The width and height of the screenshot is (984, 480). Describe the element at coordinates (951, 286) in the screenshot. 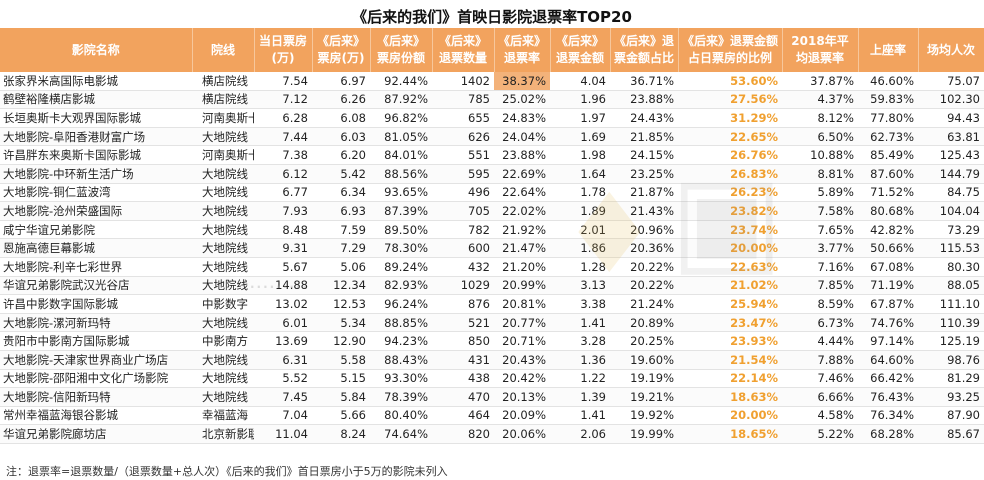

I see `cell-avg-people: 88.05` at that location.